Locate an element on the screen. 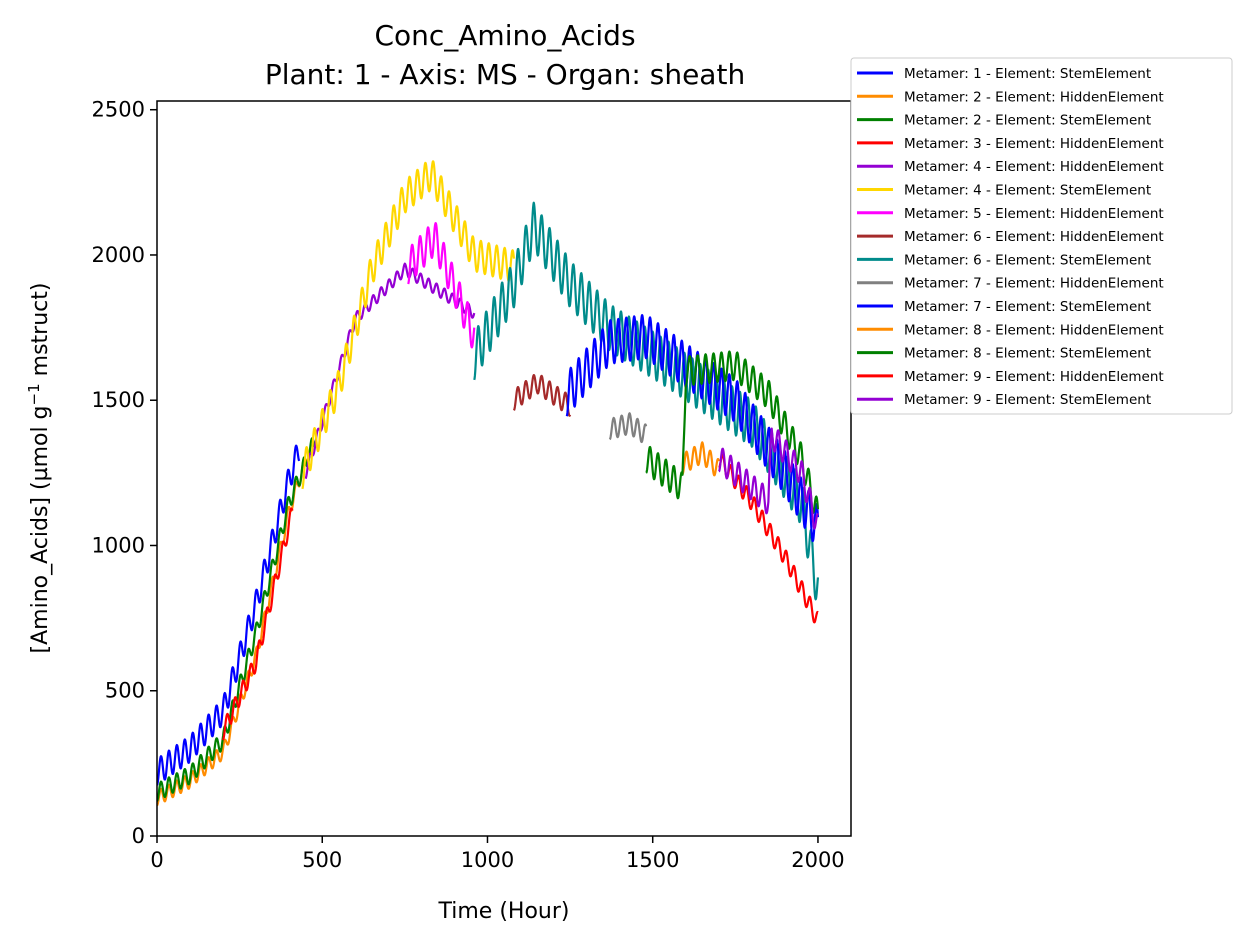 This screenshot has width=1252, height=943. chart-subtitle: Plant: 1 - Axis: MS - Organ: sheath is located at coordinates (505, 74).